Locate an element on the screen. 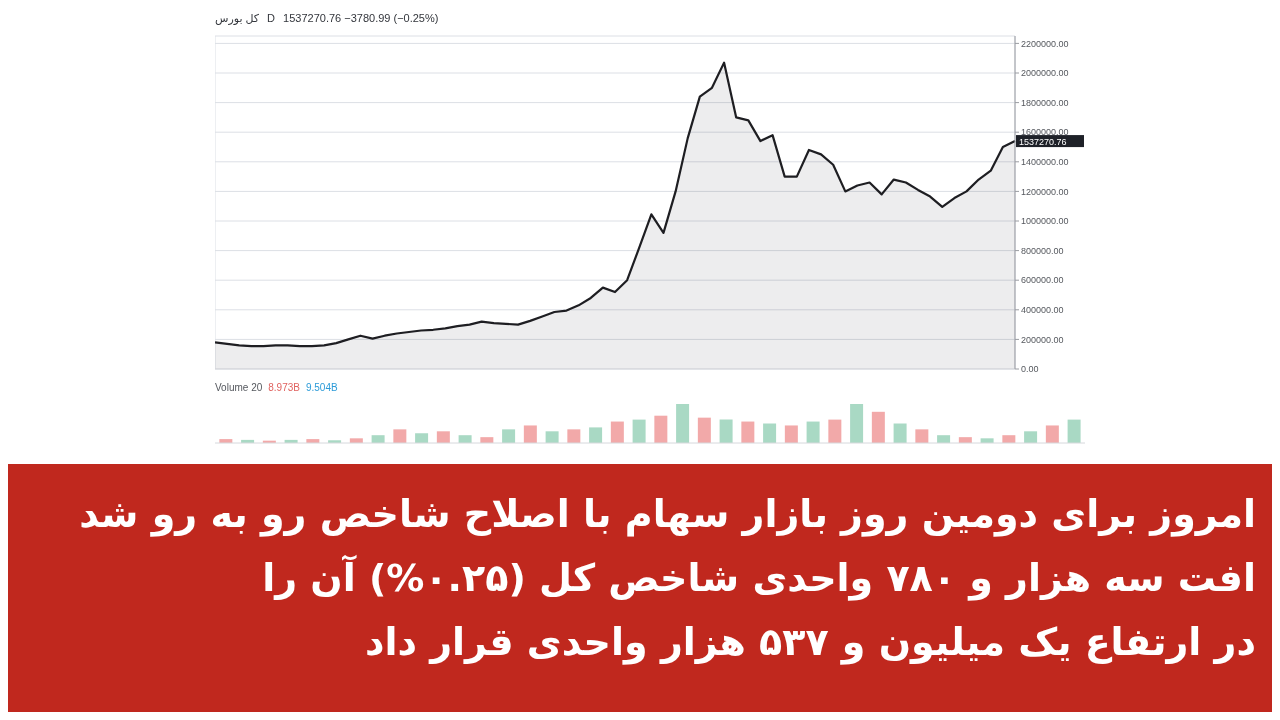 The image size is (1280, 720). y-tick-label: 1000000.00 is located at coordinates (1045, 221).